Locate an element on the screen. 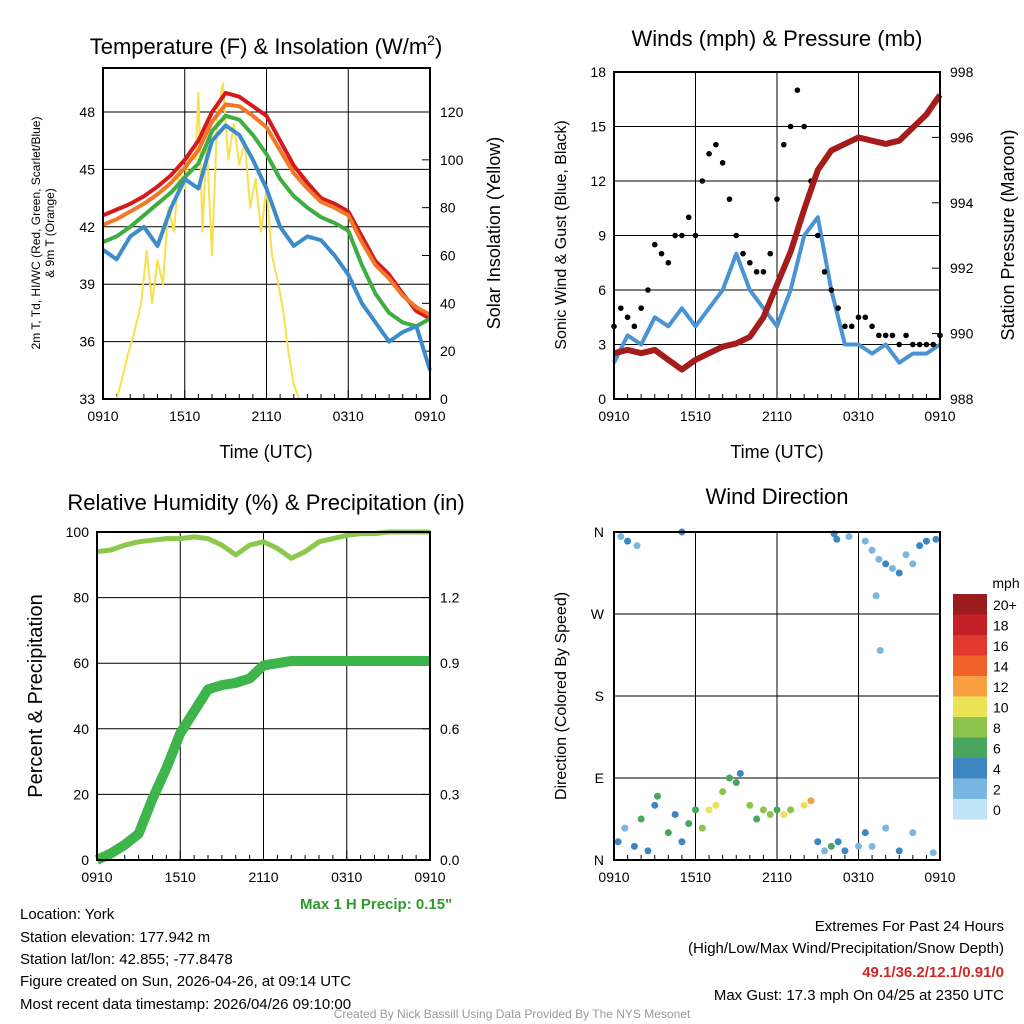 The image size is (1024, 1024). legend-label: 10 is located at coordinates (1001, 708).